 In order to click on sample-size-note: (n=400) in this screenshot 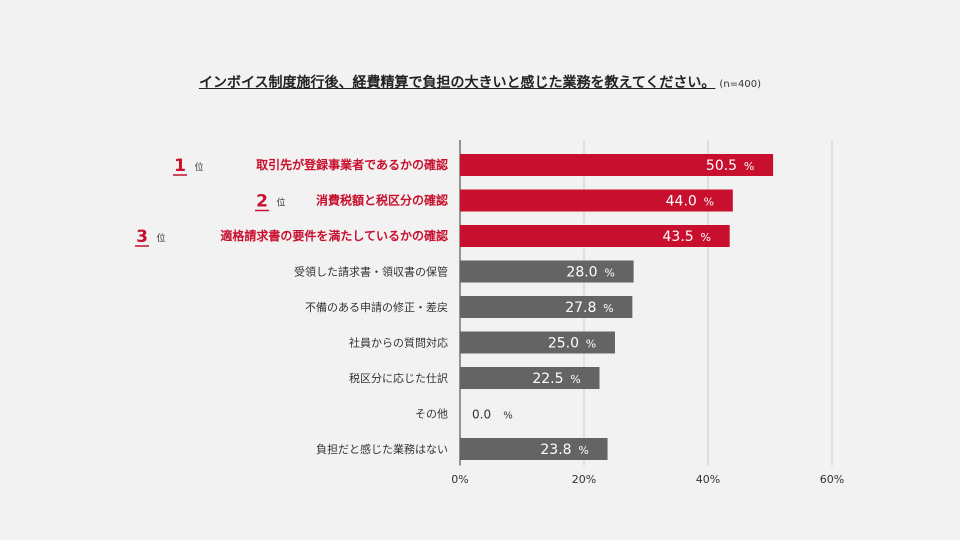, I will do `click(740, 84)`.